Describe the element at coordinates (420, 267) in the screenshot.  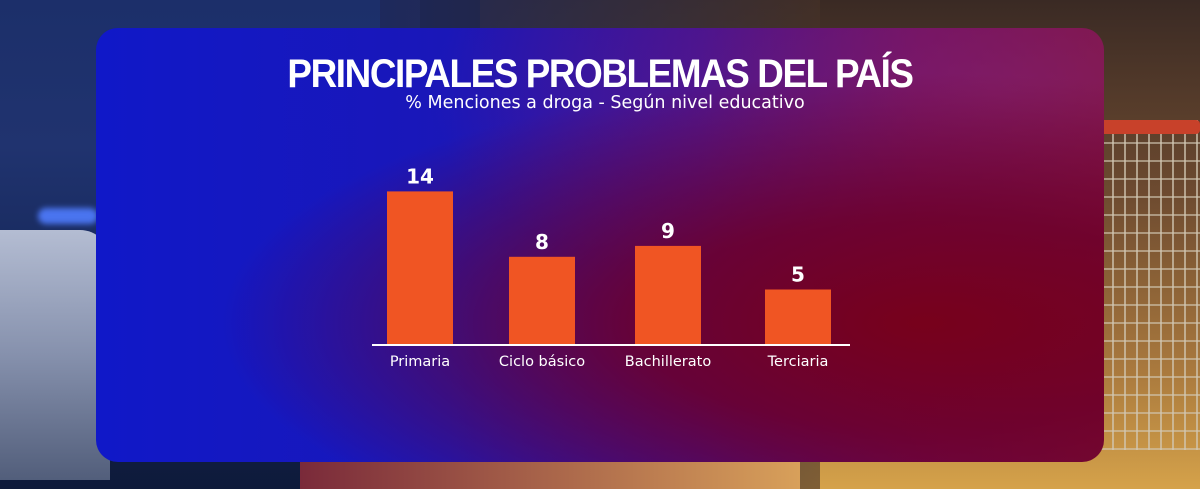
I see `bar-primaria` at that location.